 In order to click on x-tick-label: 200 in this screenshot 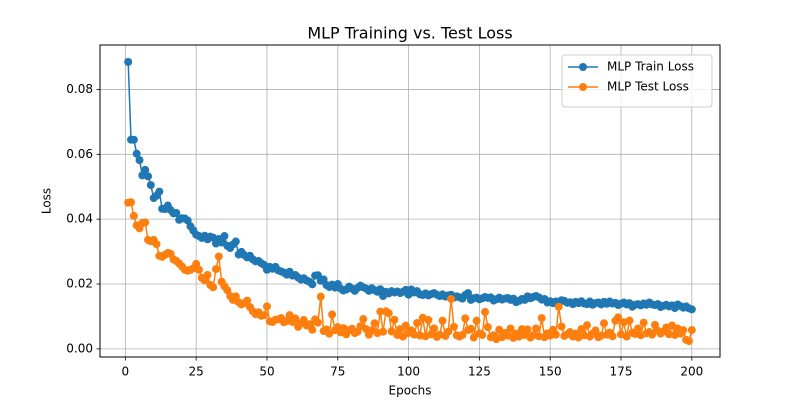, I will do `click(691, 372)`.